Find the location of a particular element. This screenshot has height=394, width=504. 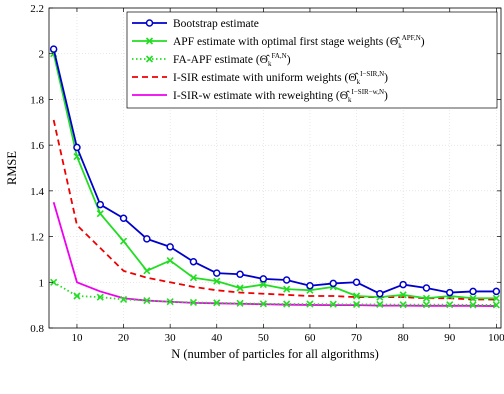

x-tick-label: 70 is located at coordinates (357, 338).